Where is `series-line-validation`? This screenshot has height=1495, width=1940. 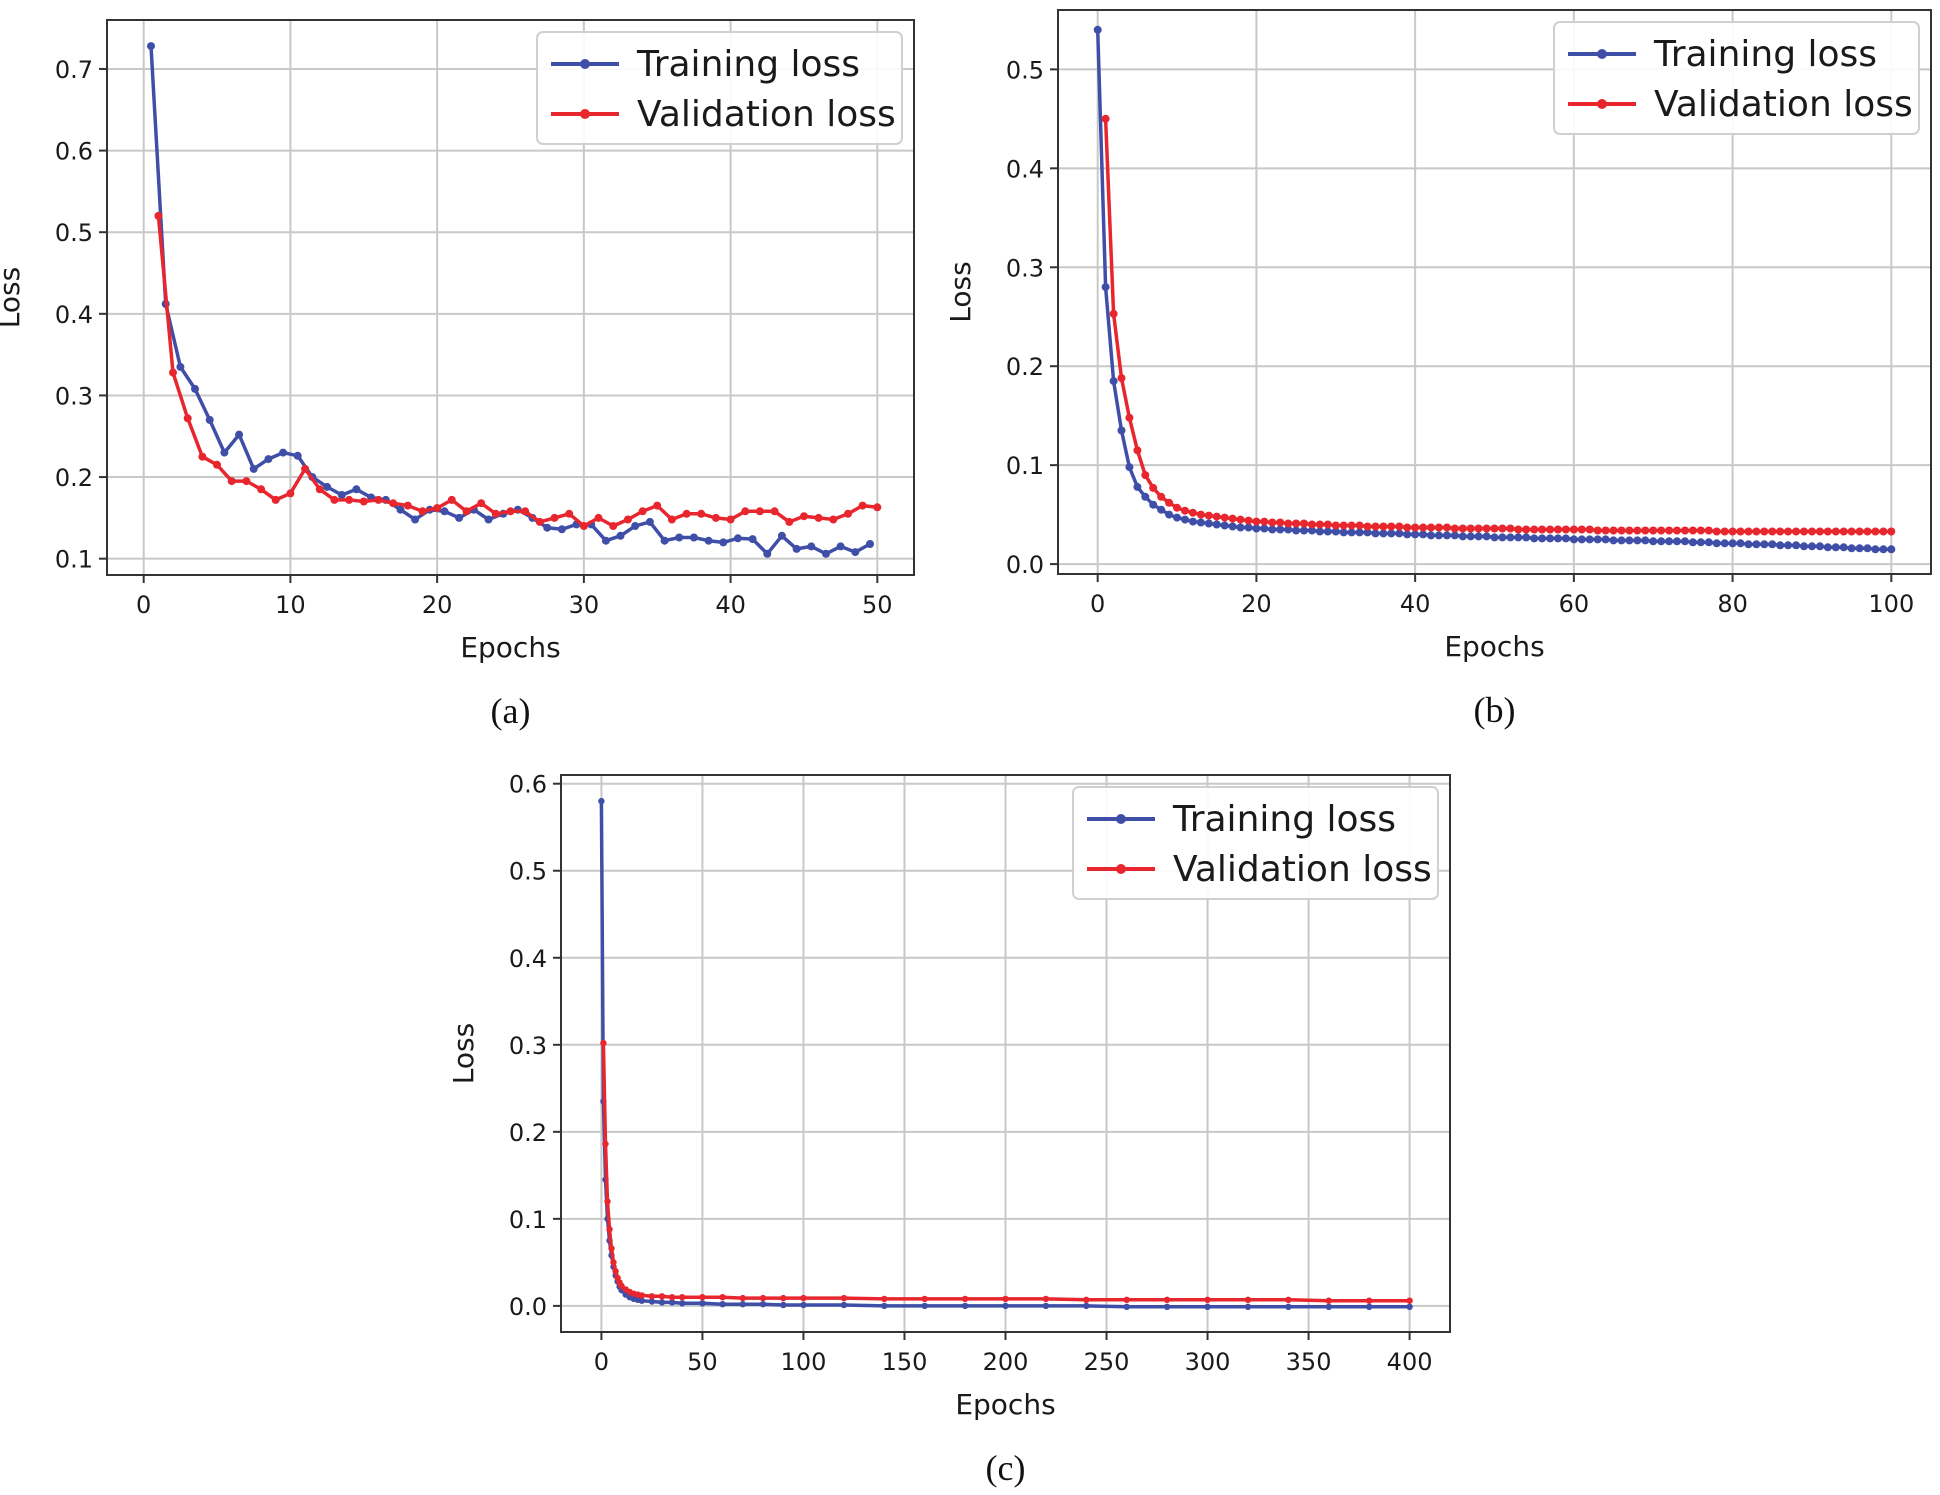
series-line-validation is located at coordinates (1497, 326).